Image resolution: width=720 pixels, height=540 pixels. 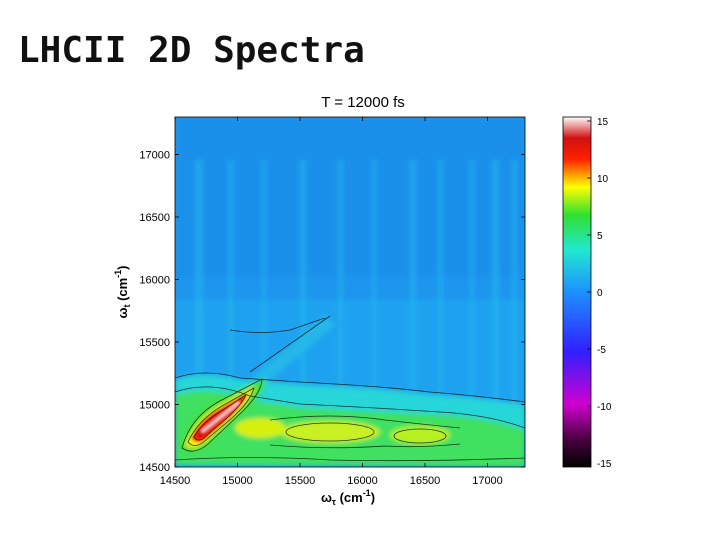 What do you see at coordinates (154, 156) in the screenshot?
I see `y-tick-label: 17000` at bounding box center [154, 156].